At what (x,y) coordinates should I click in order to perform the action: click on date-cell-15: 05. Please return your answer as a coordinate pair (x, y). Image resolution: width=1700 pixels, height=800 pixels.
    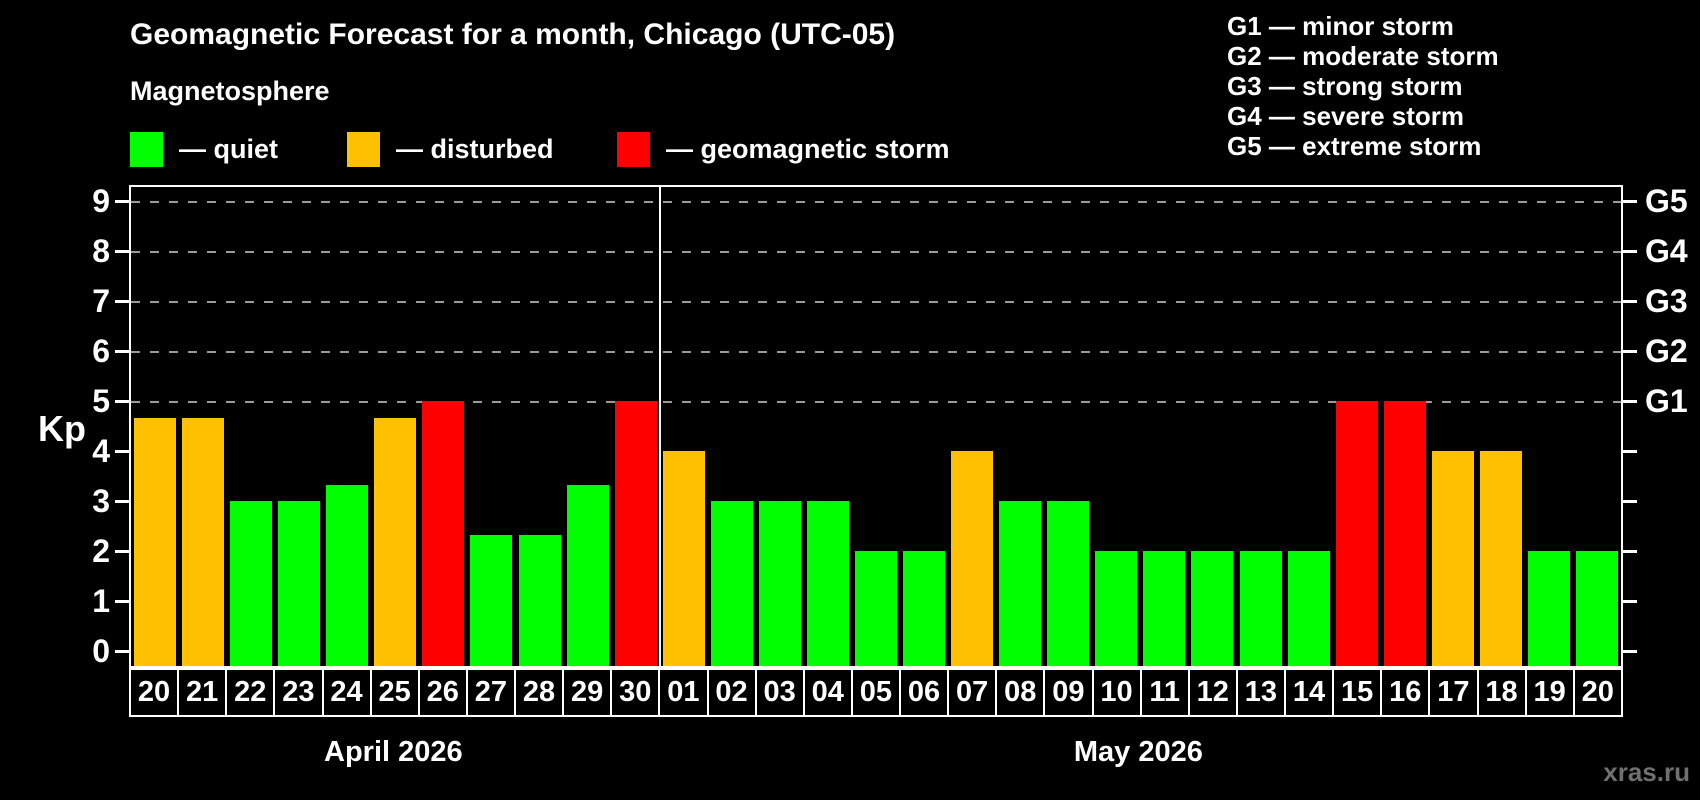
    Looking at the image, I should click on (877, 692).